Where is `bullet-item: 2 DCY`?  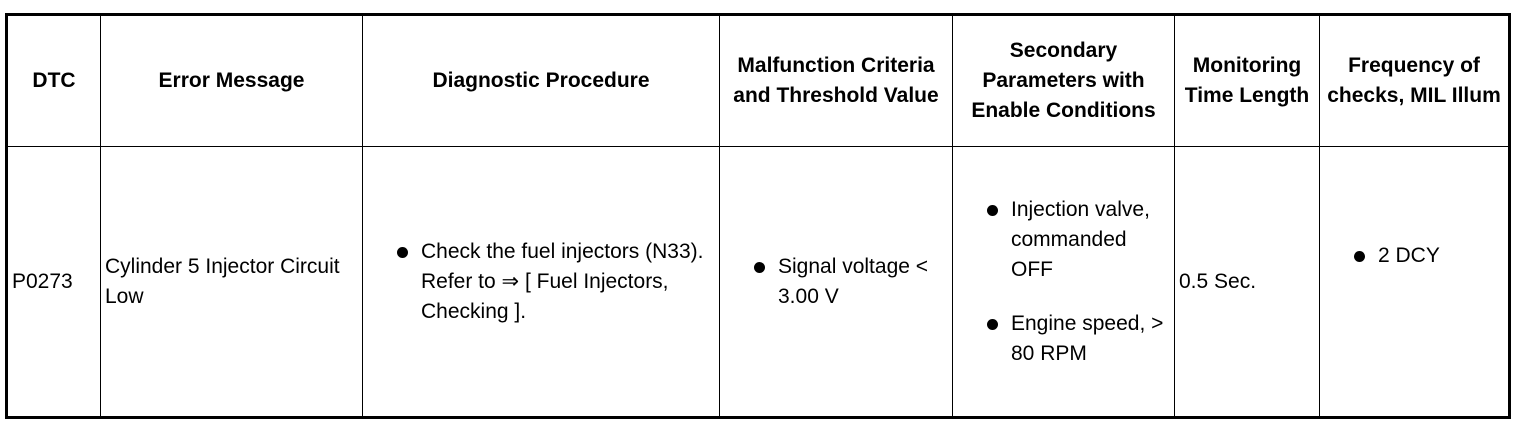
bullet-item: 2 DCY is located at coordinates (1429, 256).